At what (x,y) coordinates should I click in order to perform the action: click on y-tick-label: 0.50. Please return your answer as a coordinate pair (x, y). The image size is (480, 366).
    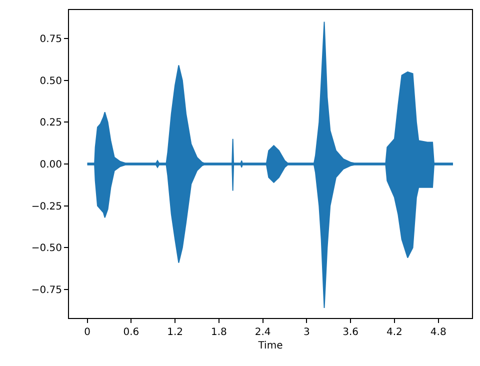
    Looking at the image, I should click on (51, 81).